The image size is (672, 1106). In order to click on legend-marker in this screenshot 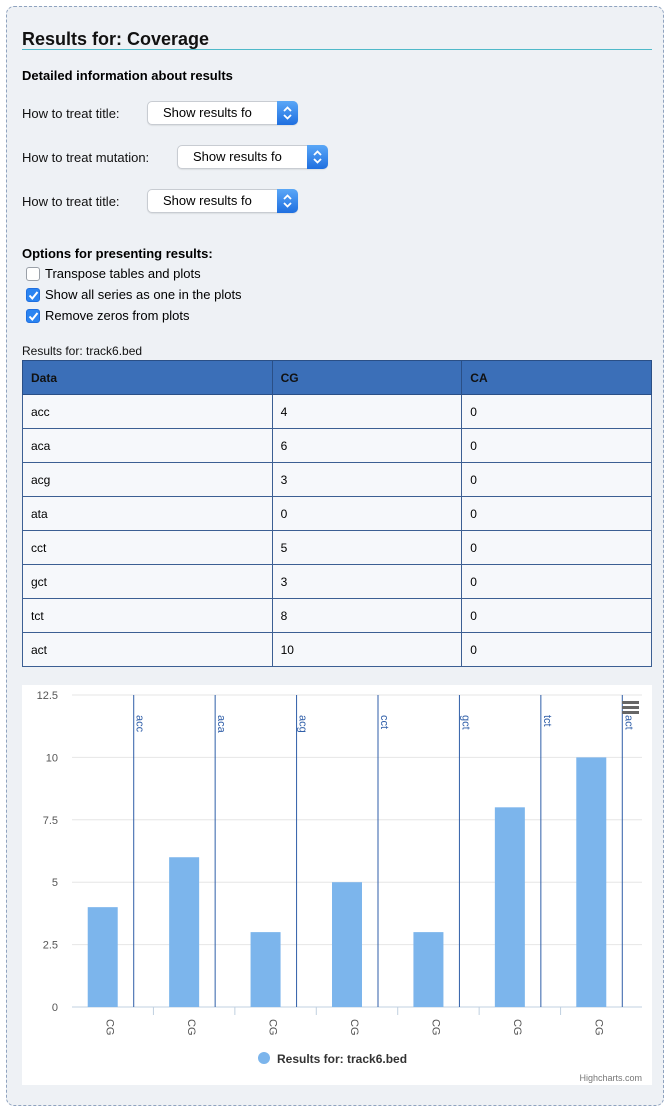, I will do `click(264, 1058)`.